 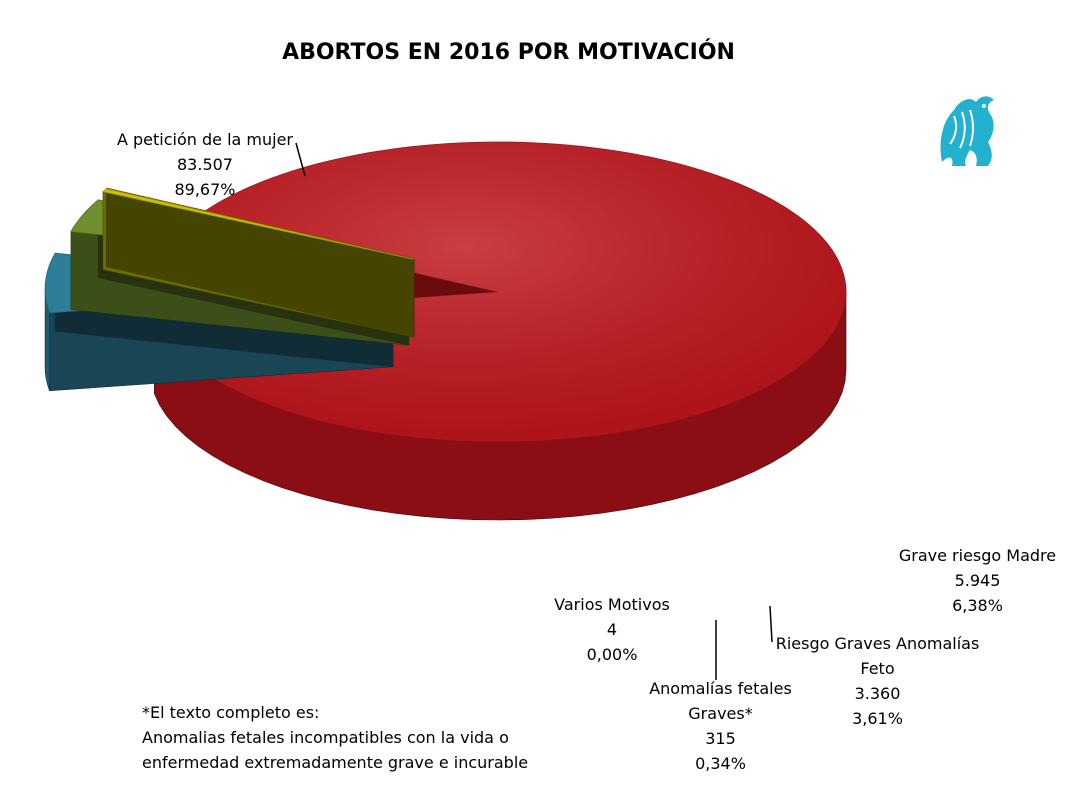 I want to click on slice-percent: 0,00%, so click(x=612, y=654).